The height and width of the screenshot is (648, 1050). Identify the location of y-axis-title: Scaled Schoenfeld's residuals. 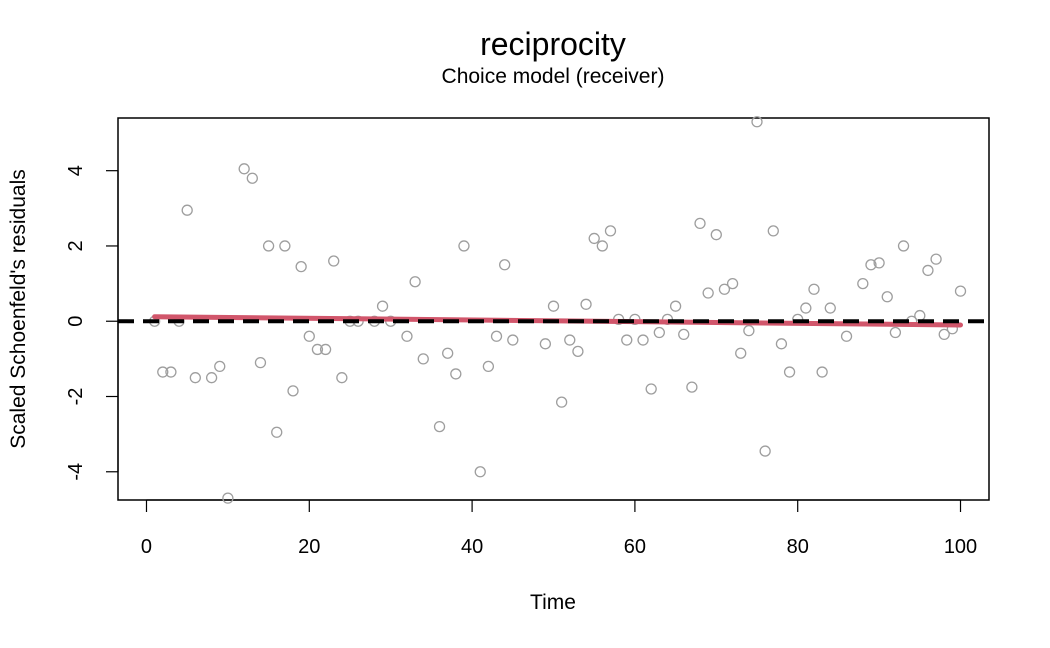
(18, 309).